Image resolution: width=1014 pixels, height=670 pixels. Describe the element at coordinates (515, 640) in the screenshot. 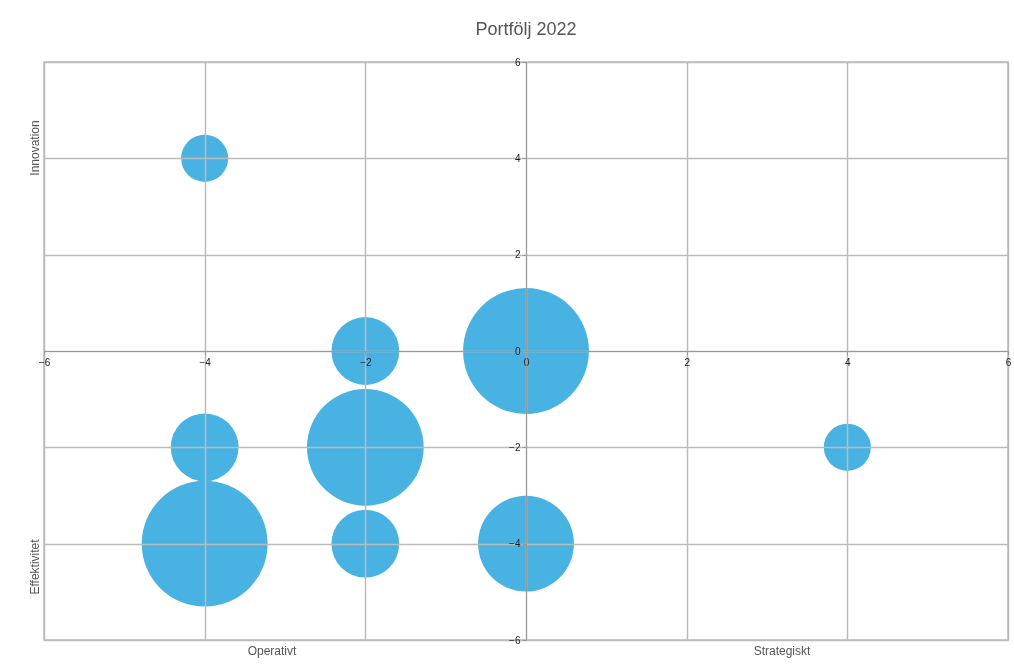

I see `y-tick-label: −6` at that location.